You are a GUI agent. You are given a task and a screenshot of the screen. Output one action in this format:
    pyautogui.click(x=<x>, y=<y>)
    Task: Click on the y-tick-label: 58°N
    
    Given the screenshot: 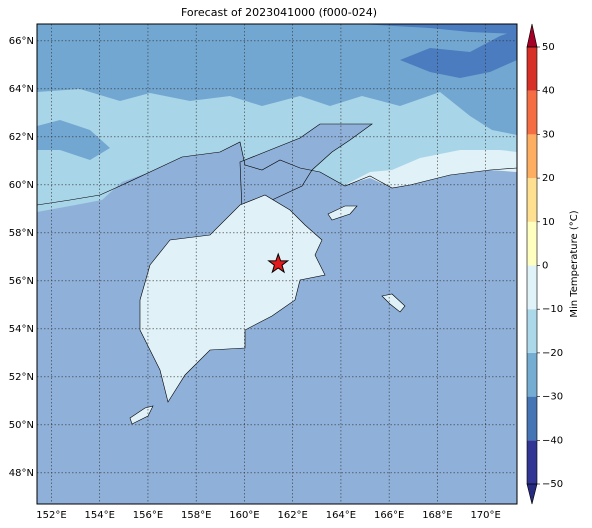 What is the action you would take?
    pyautogui.click(x=21, y=233)
    